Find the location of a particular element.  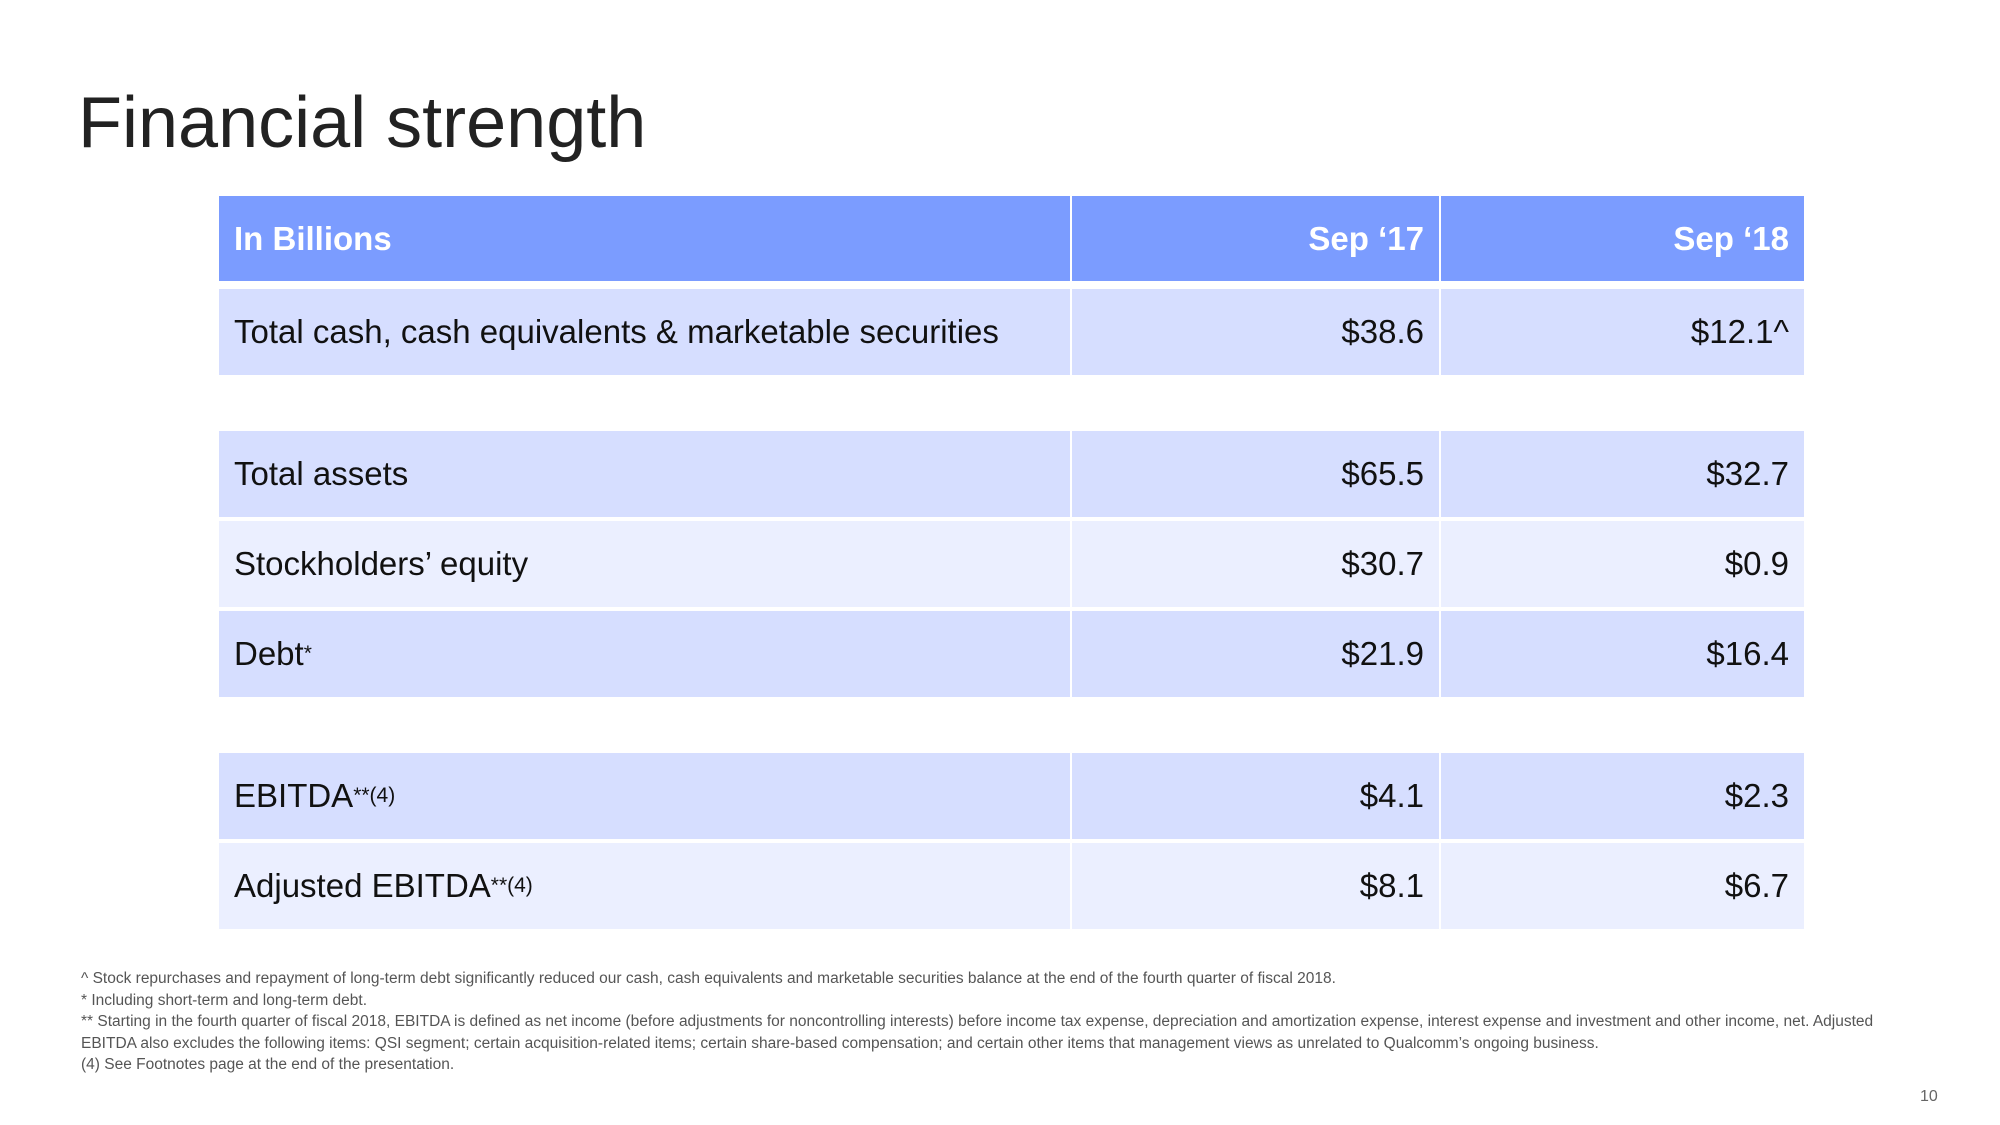

value-cell: $12.1^ is located at coordinates (1622, 332).